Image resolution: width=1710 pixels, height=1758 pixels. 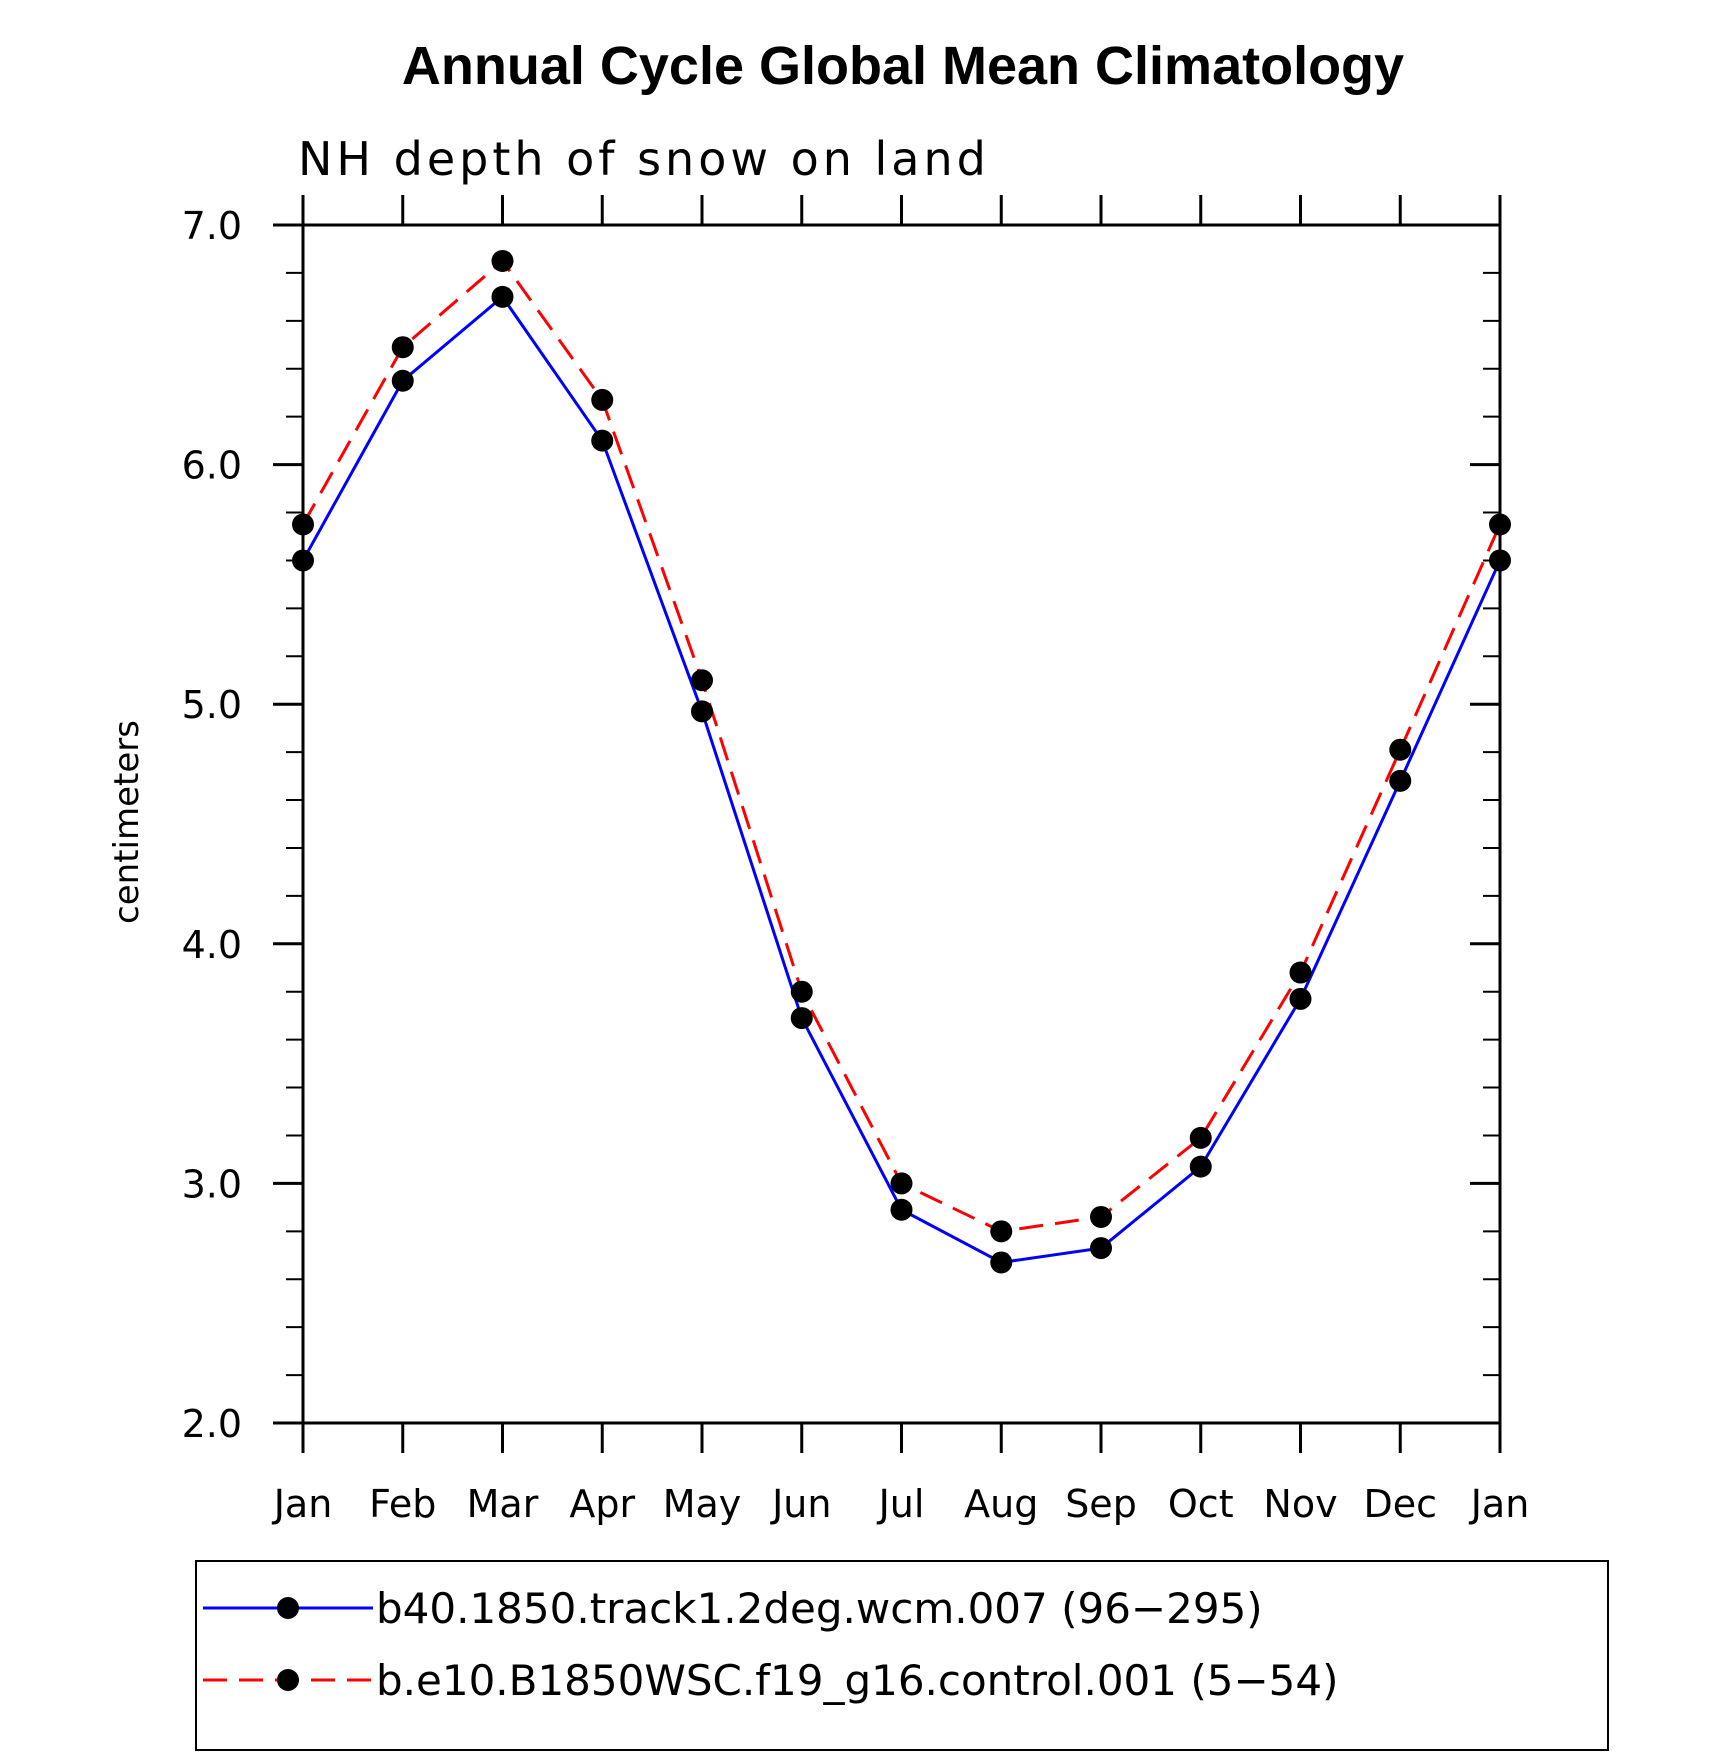 What do you see at coordinates (127, 822) in the screenshot?
I see `y-axis-label: centimeters` at bounding box center [127, 822].